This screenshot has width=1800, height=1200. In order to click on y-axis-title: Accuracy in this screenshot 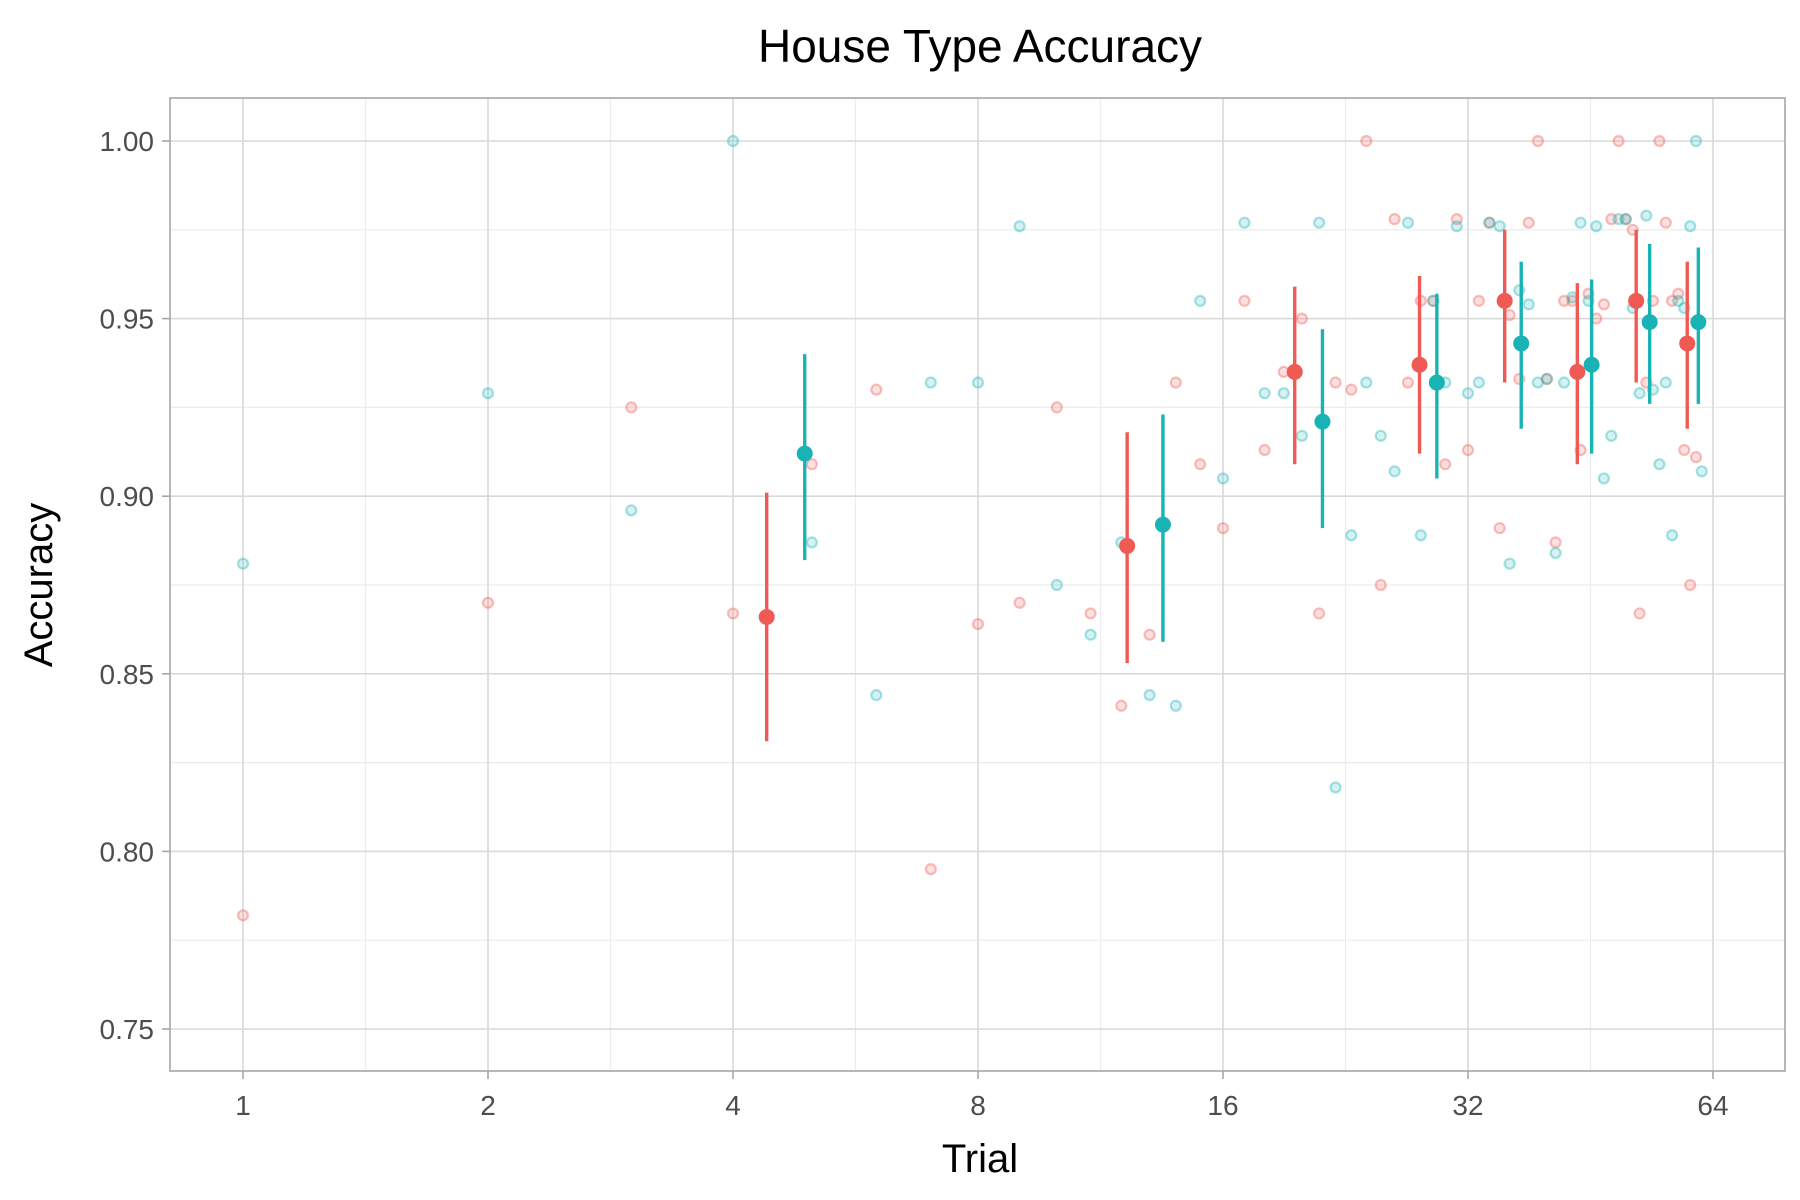, I will do `click(39, 585)`.